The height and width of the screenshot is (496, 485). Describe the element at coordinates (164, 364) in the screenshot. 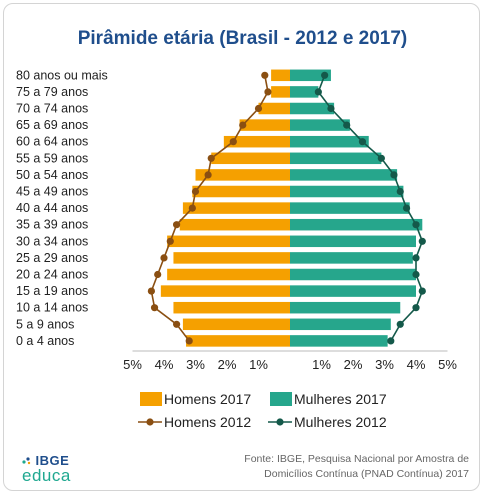

I see `x-tick-label-1: 4%` at that location.